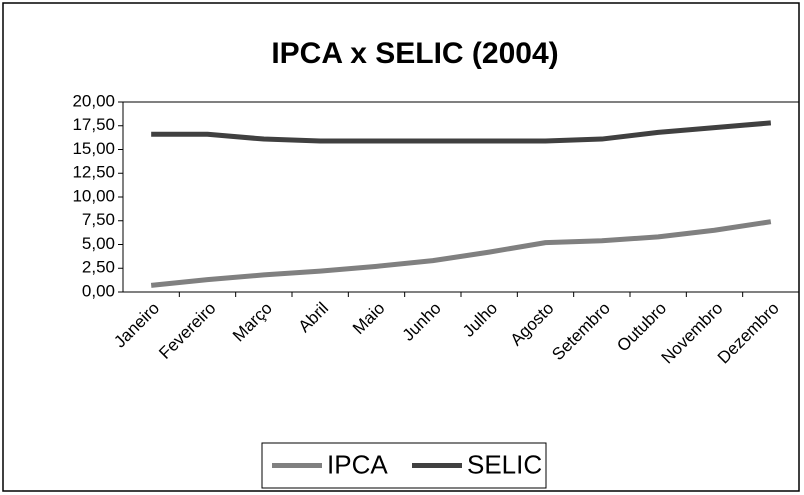 This screenshot has height=495, width=804. Describe the element at coordinates (414, 53) in the screenshot. I see `chart-title: IPCA x SELIC (2004)` at that location.